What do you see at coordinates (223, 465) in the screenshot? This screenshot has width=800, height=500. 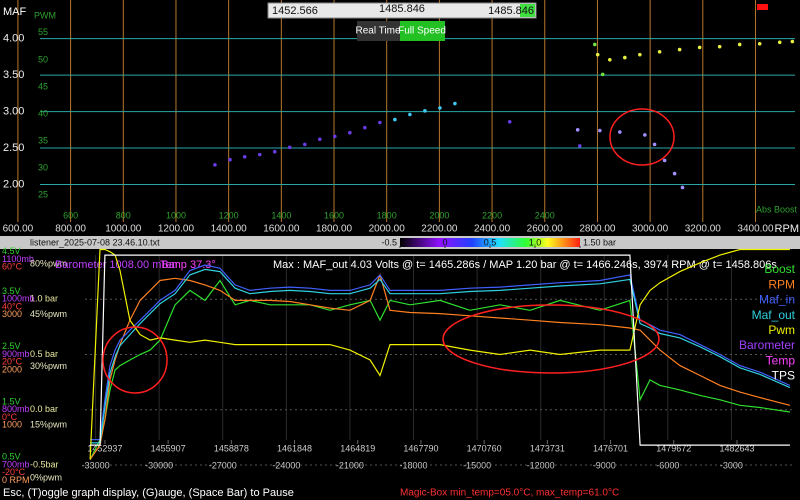 I see `x-tick-label: -27000` at bounding box center [223, 465].